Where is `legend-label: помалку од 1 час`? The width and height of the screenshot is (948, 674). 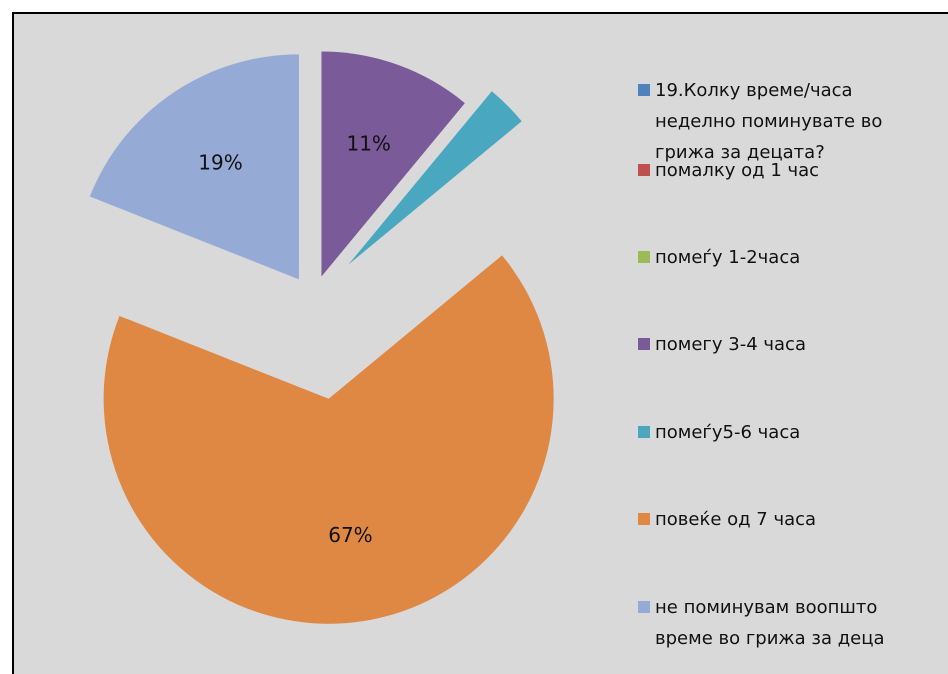
legend-label: помалку од 1 час is located at coordinates (737, 170).